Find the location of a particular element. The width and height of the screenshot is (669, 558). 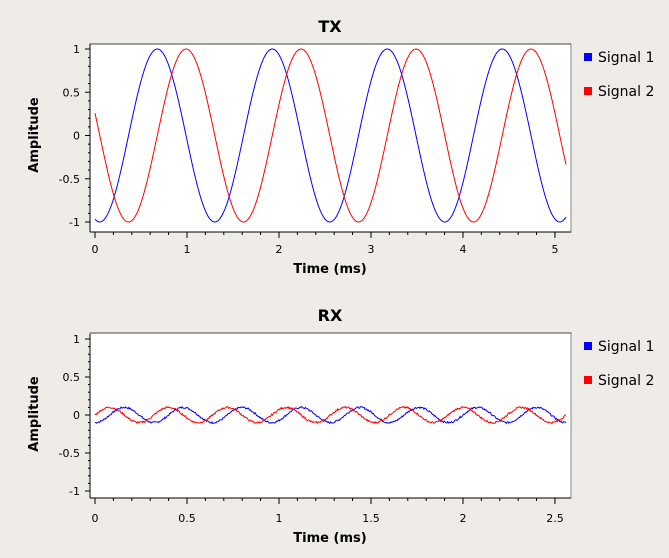

rx-series-2-line is located at coordinates (330, 415).